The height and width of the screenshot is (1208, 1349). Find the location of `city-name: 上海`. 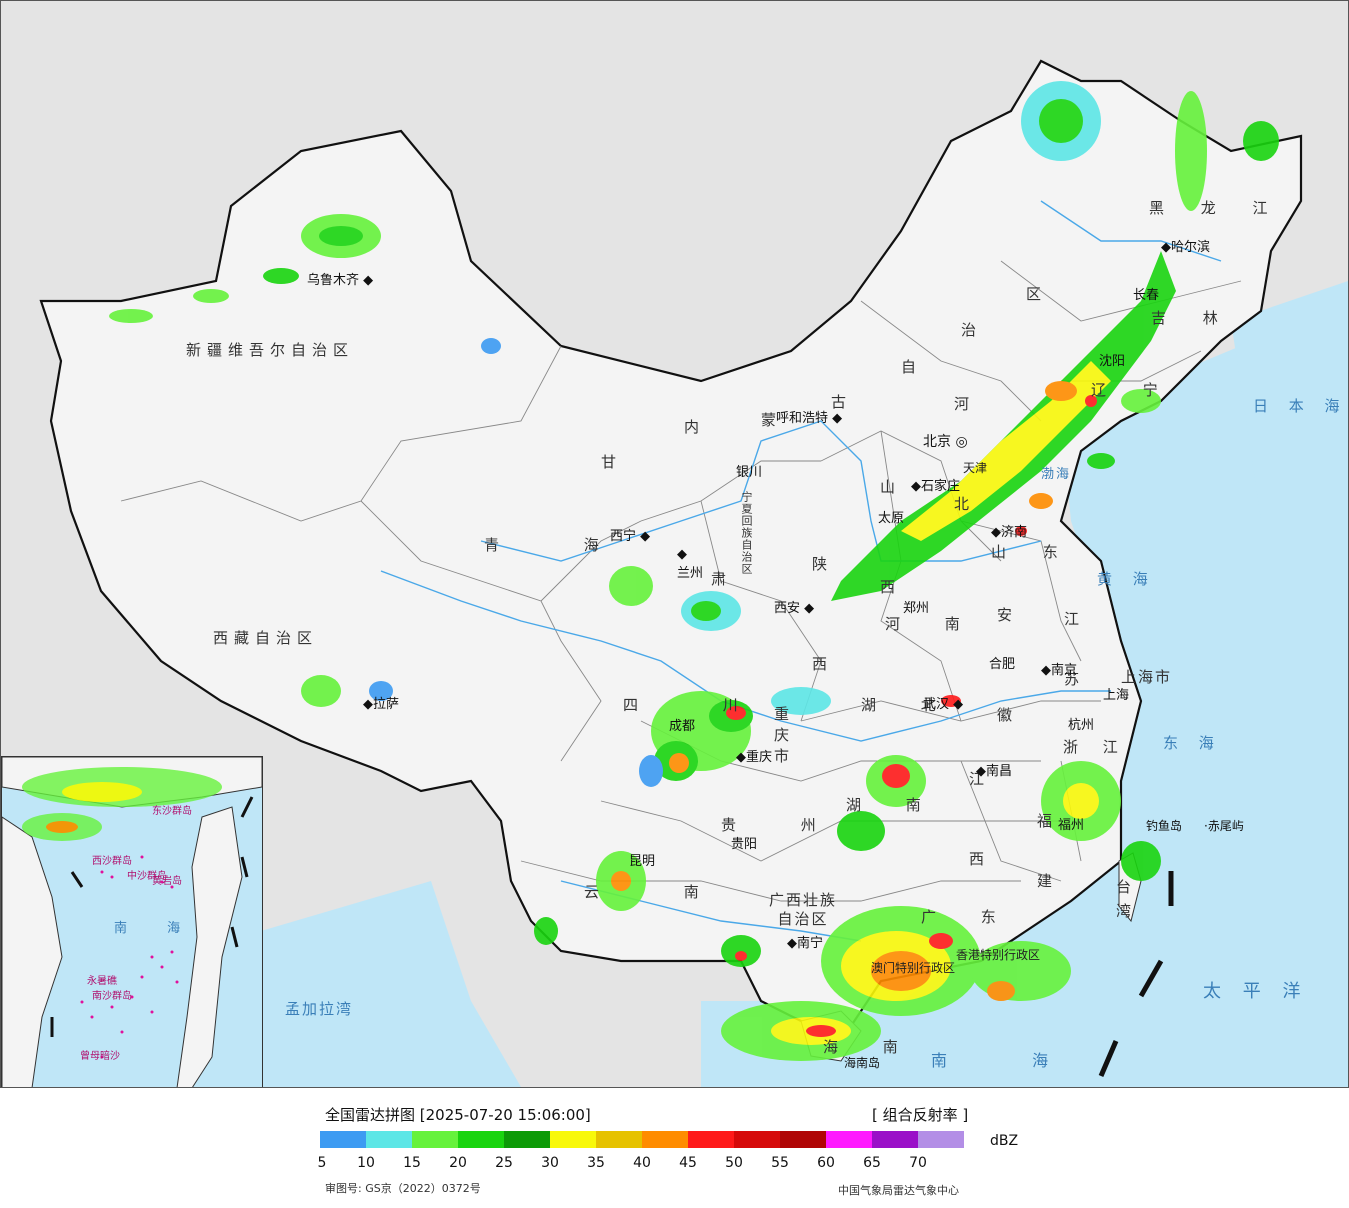

city-name: 上海 is located at coordinates (1116, 695).